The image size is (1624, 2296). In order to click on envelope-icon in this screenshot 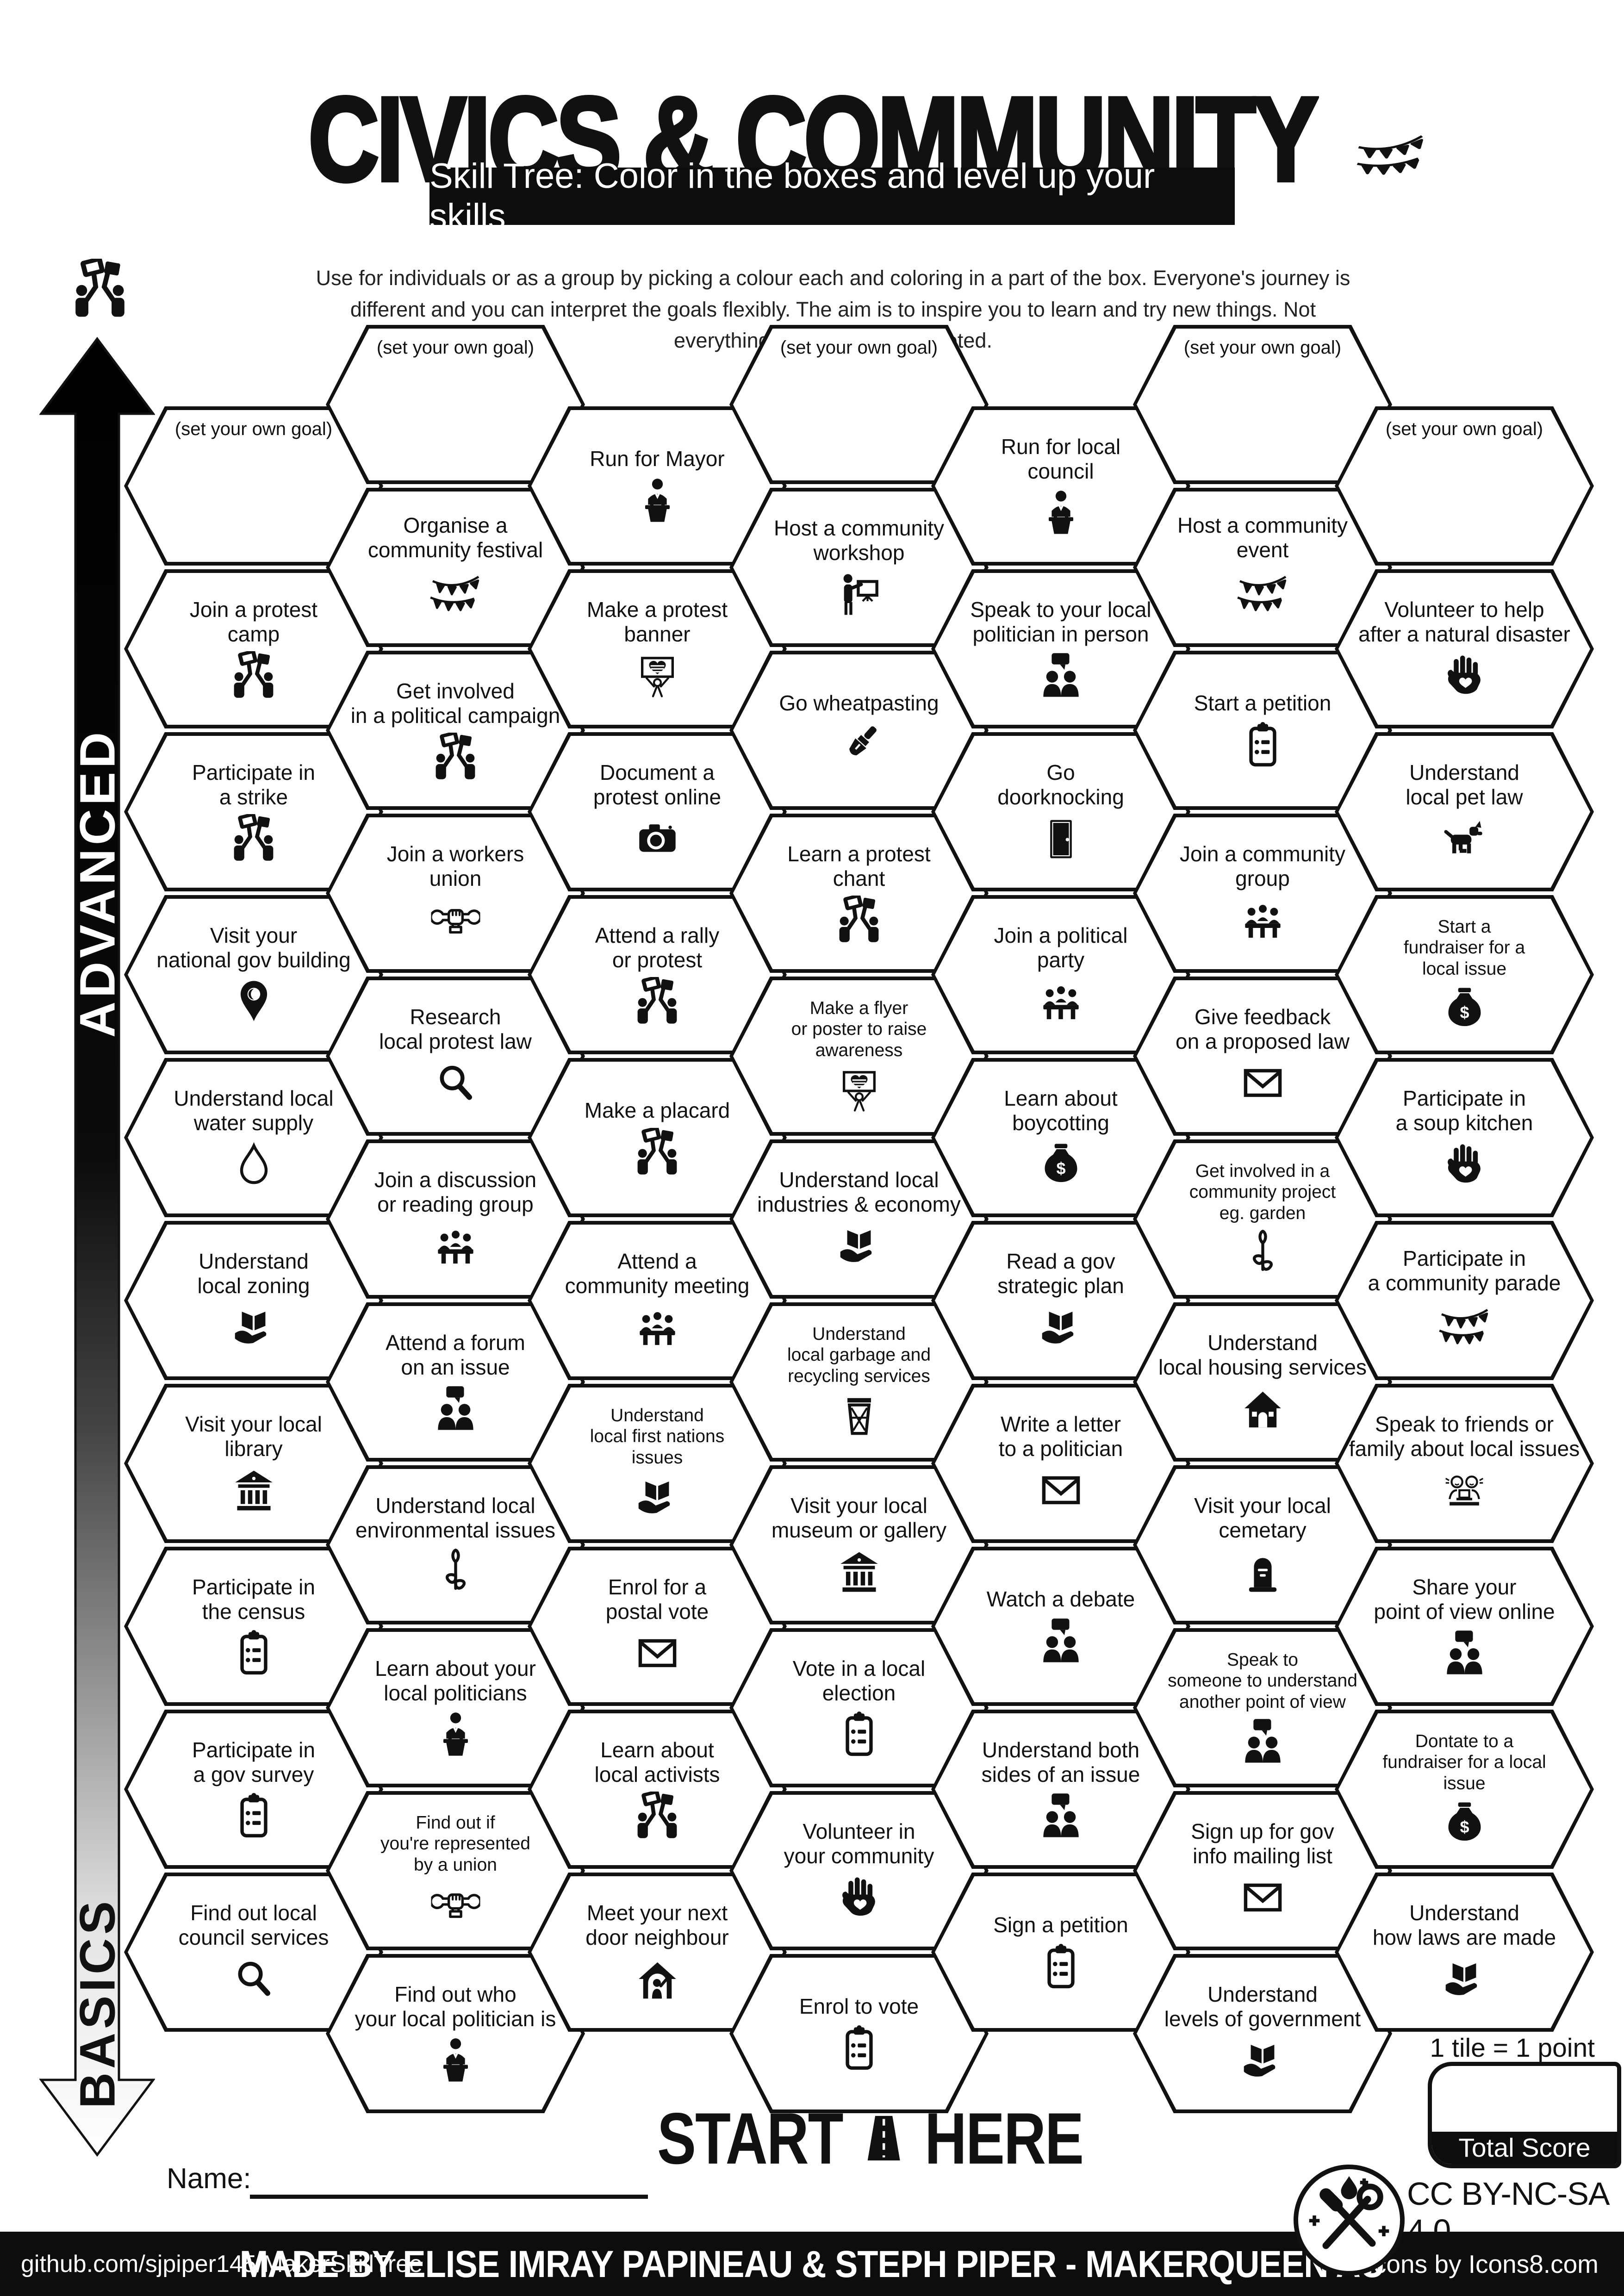, I will do `click(657, 1653)`.